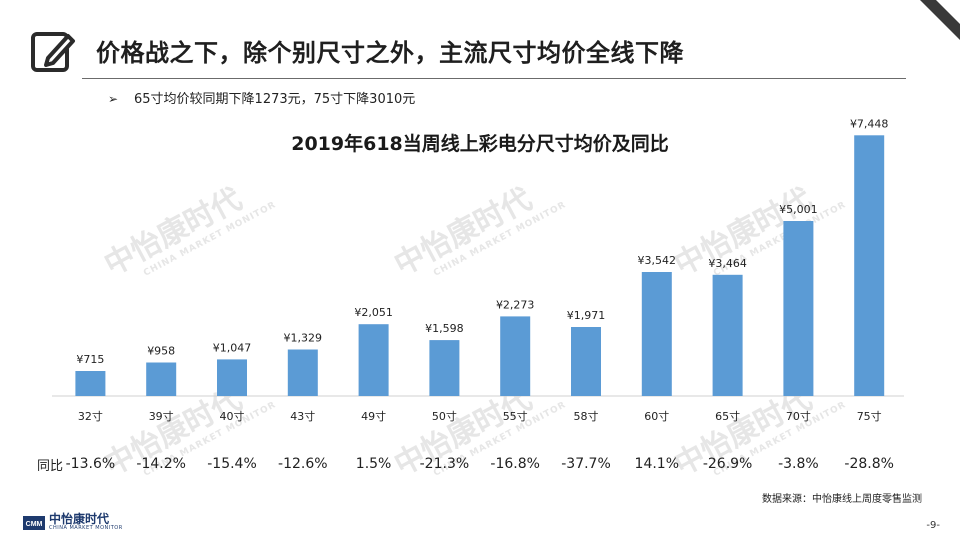  What do you see at coordinates (727, 416) in the screenshot?
I see `x-tick-label: 65寸` at bounding box center [727, 416].